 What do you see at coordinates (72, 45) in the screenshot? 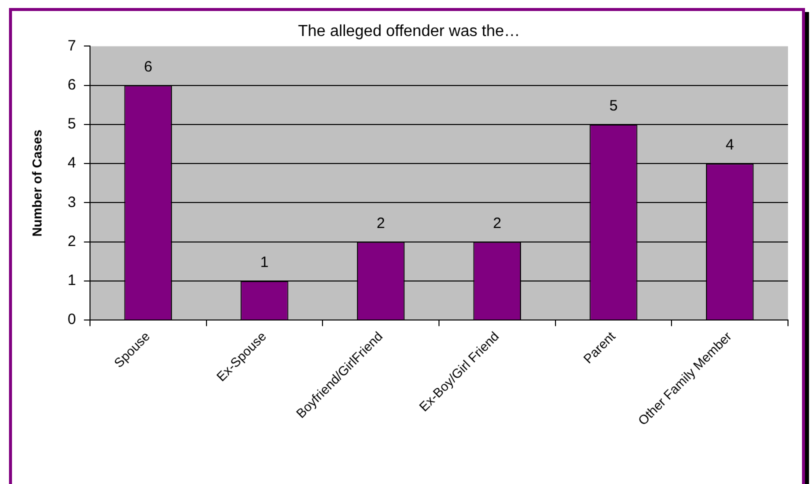
I see `y-tick-label: 7` at bounding box center [72, 45].